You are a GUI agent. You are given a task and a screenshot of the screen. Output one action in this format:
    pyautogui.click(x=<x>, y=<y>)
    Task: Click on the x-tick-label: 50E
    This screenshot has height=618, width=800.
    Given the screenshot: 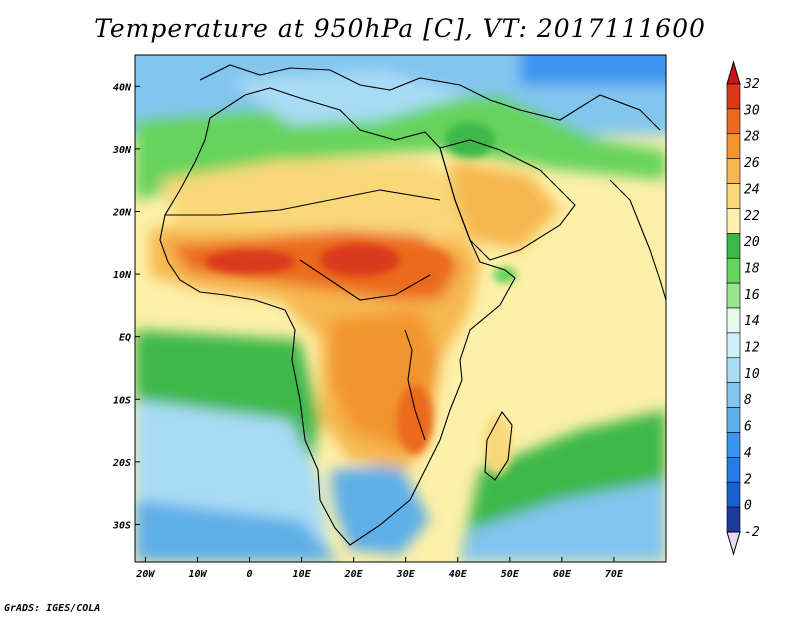 What is the action you would take?
    pyautogui.click(x=510, y=574)
    